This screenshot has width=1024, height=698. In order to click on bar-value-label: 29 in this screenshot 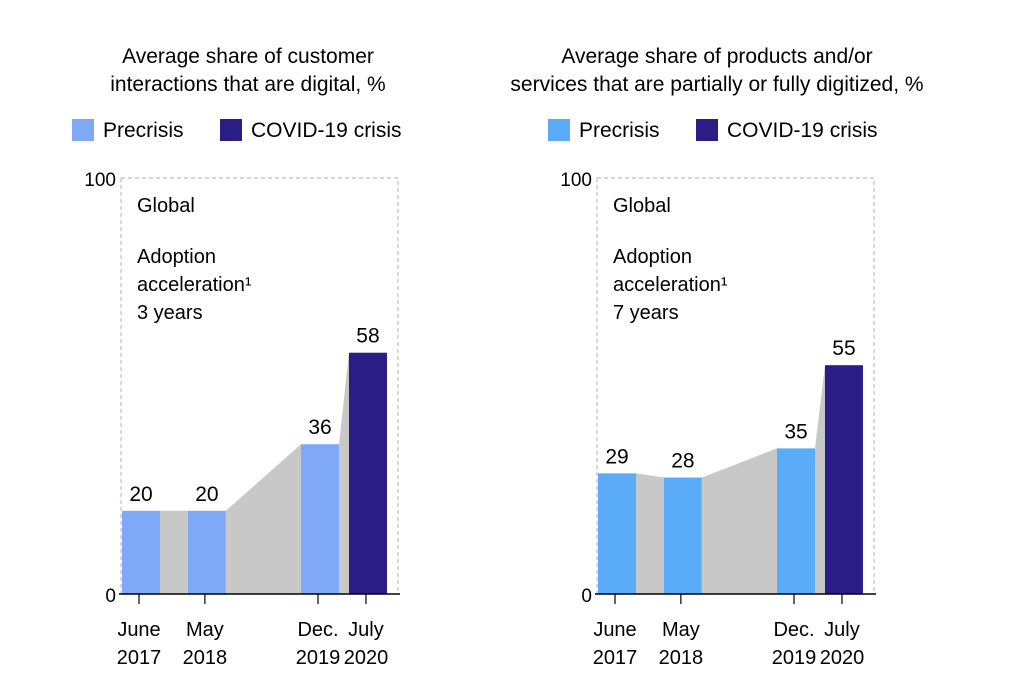, I will do `click(616, 456)`.